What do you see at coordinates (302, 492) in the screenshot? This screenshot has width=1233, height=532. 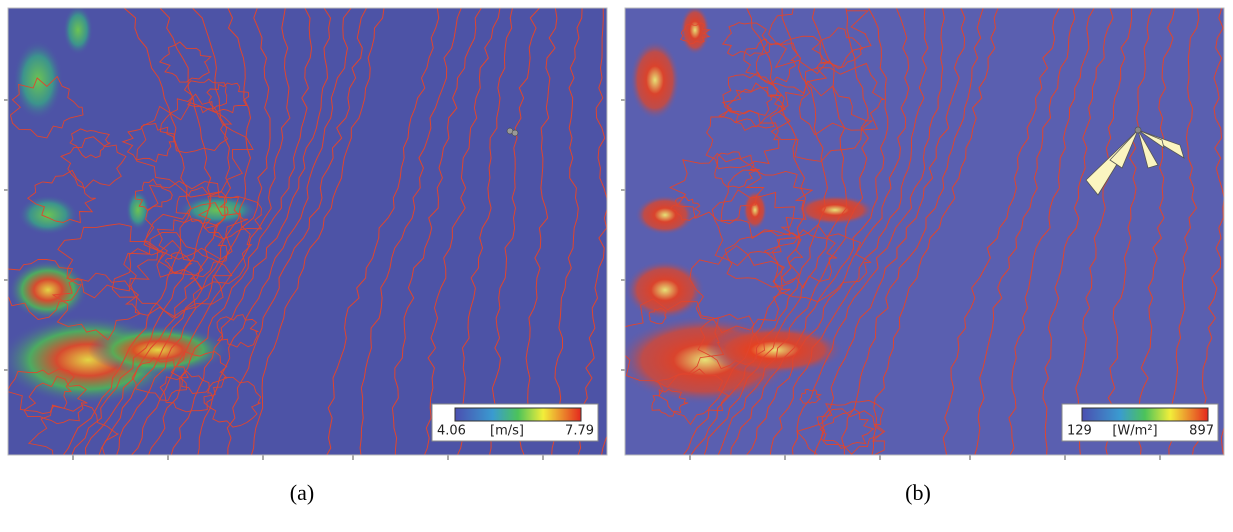 I see `caption: (a)` at bounding box center [302, 492].